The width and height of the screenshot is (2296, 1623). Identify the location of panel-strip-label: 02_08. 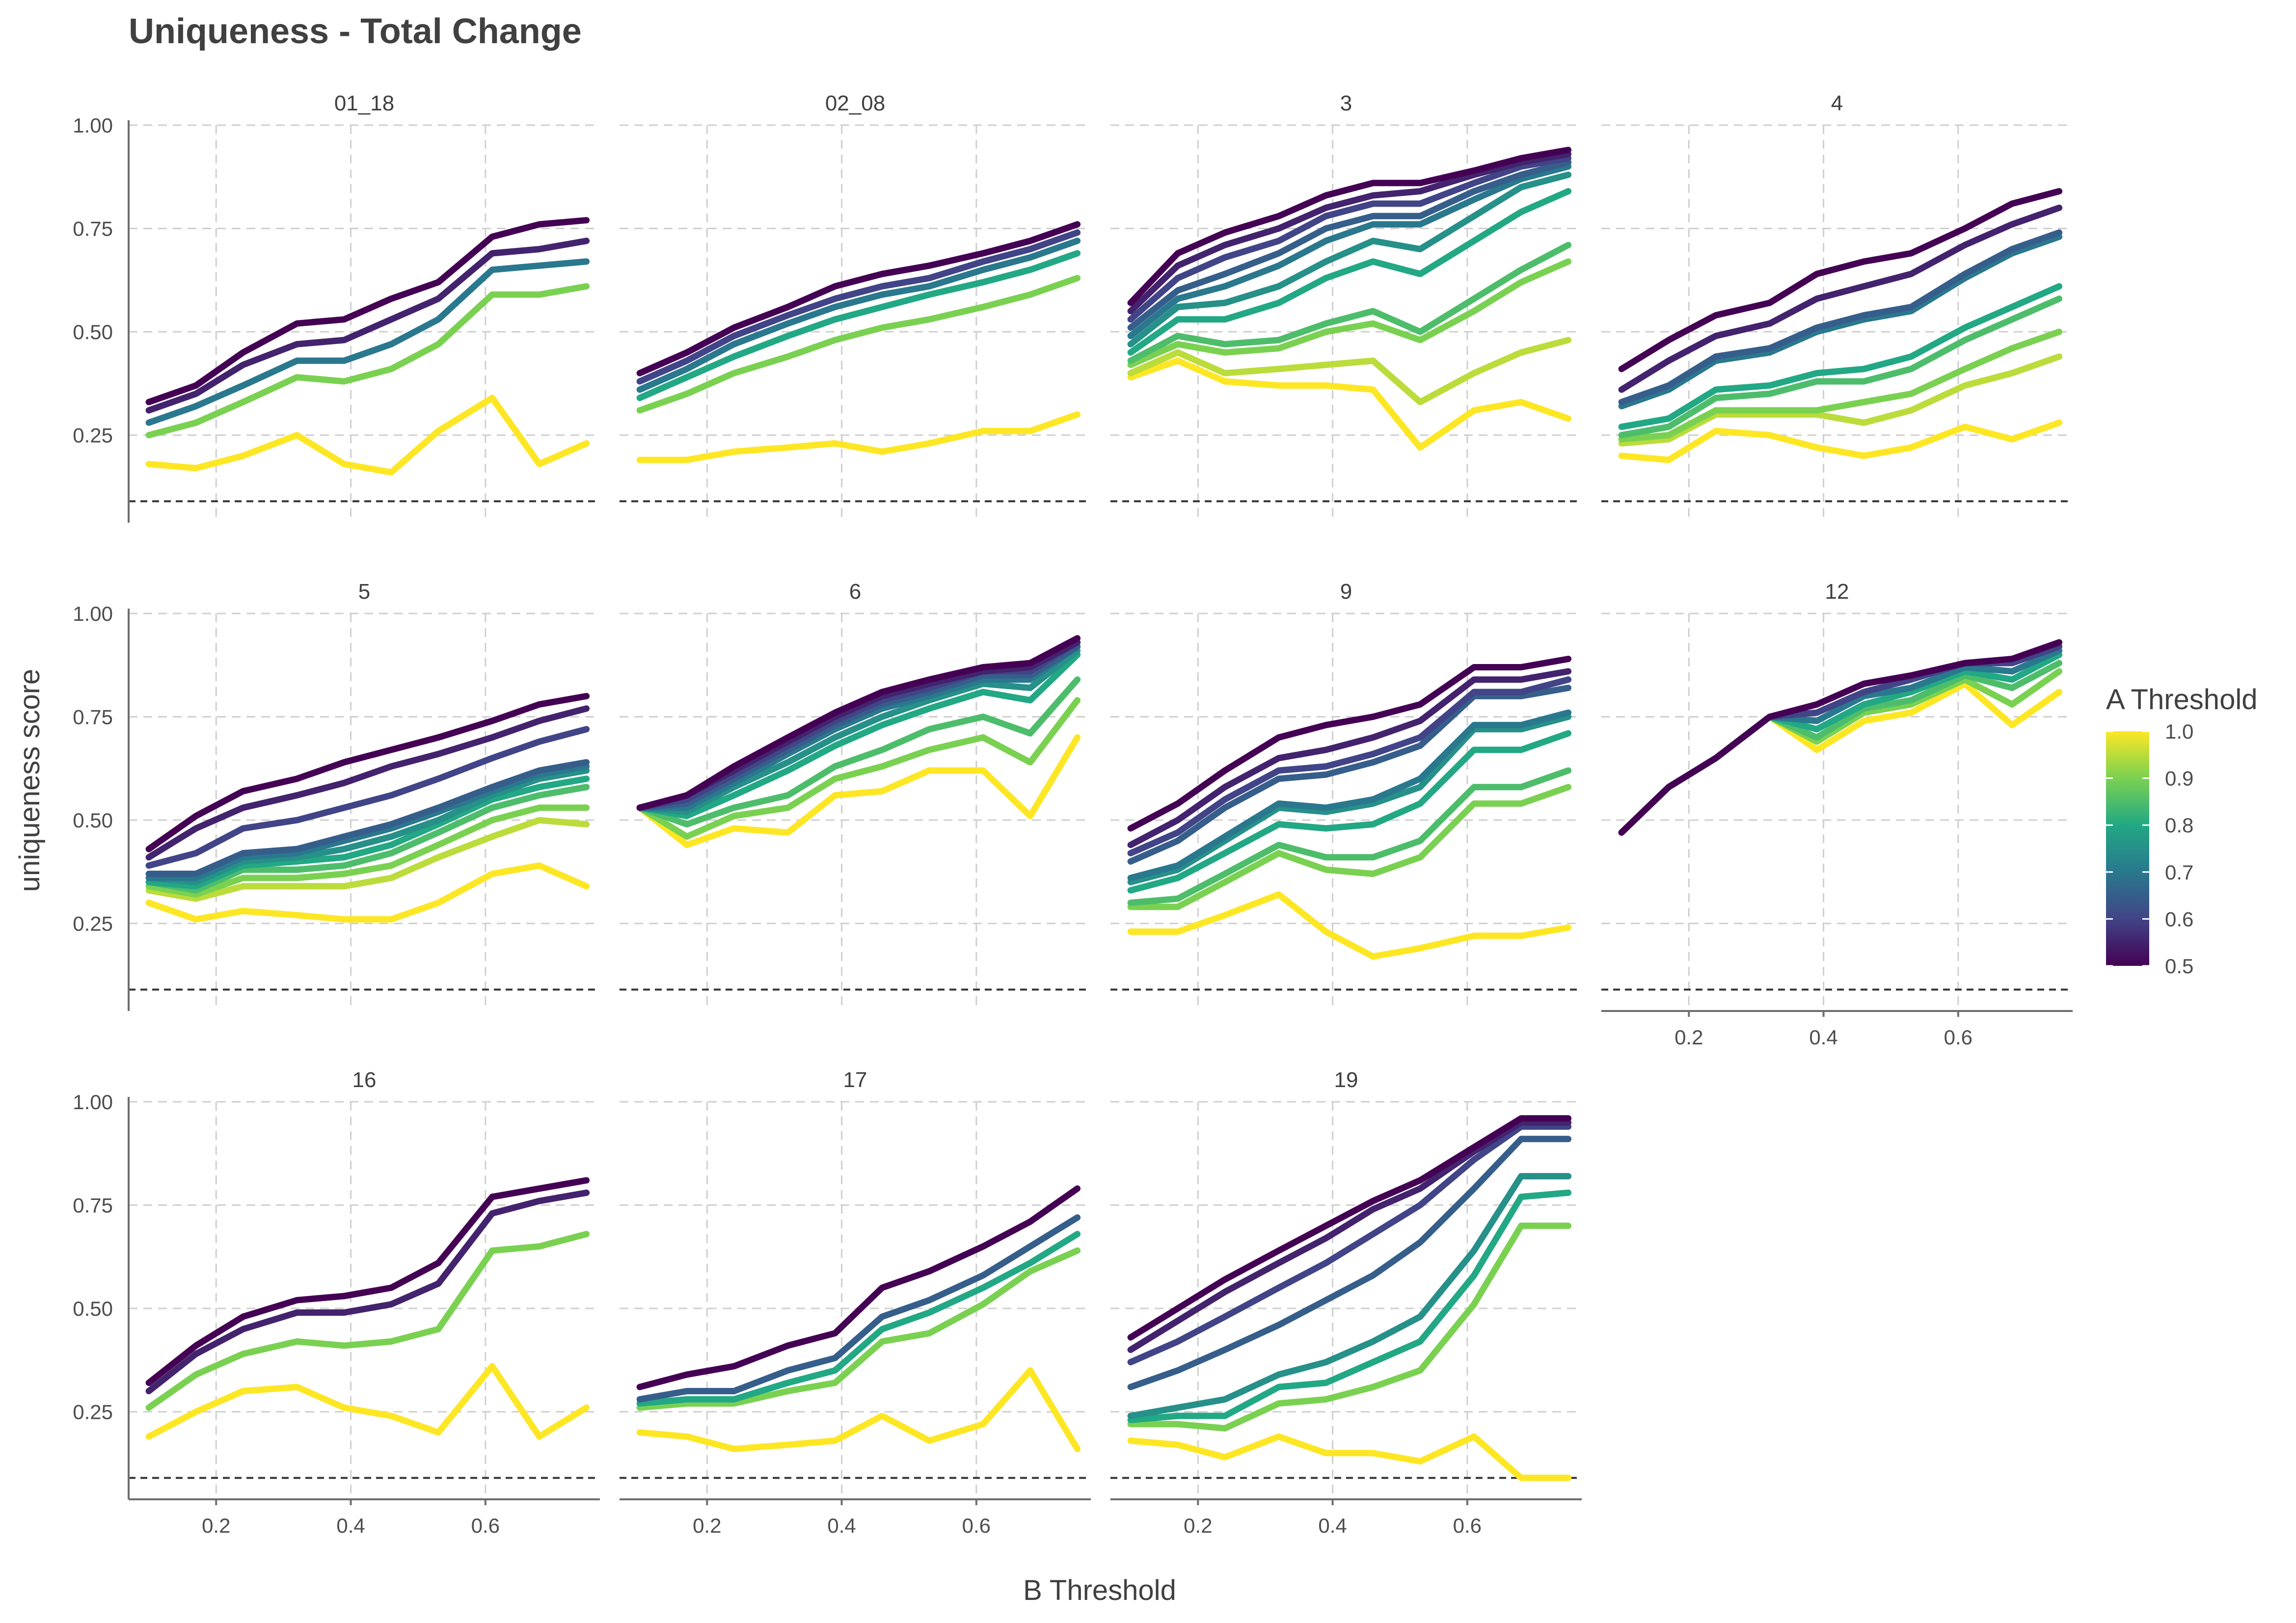
(855, 103).